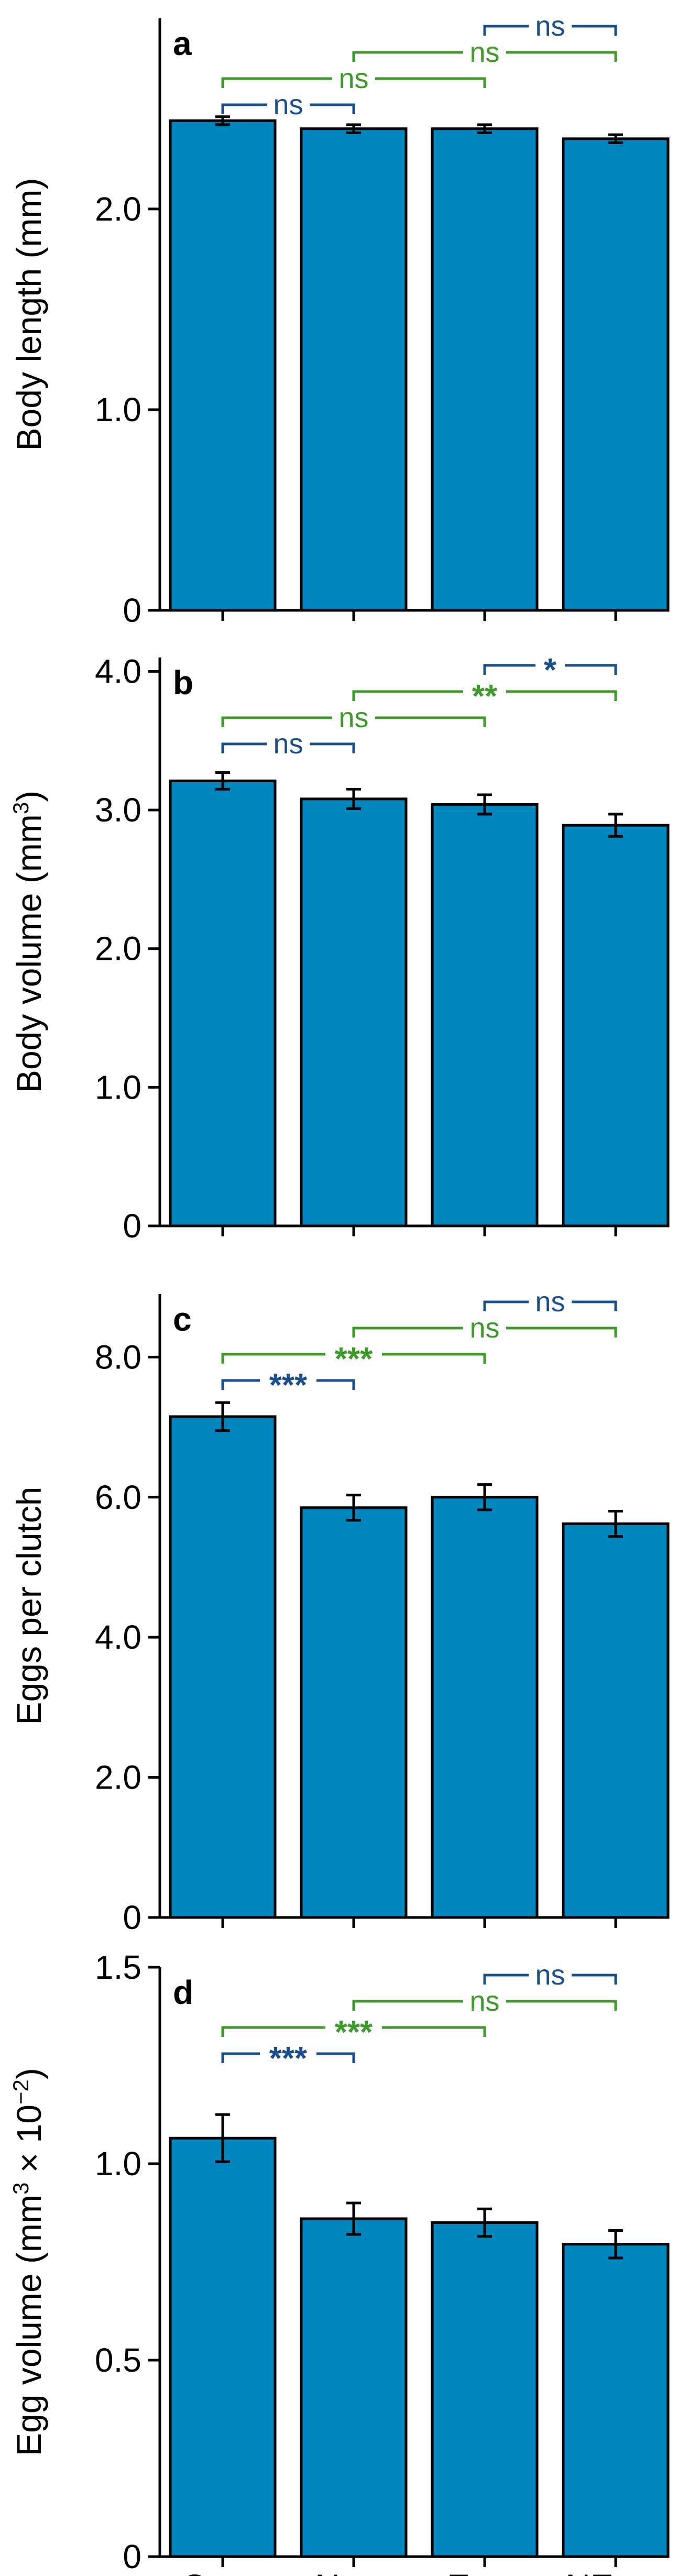  I want to click on significance-label-a-2: ns, so click(484, 52).